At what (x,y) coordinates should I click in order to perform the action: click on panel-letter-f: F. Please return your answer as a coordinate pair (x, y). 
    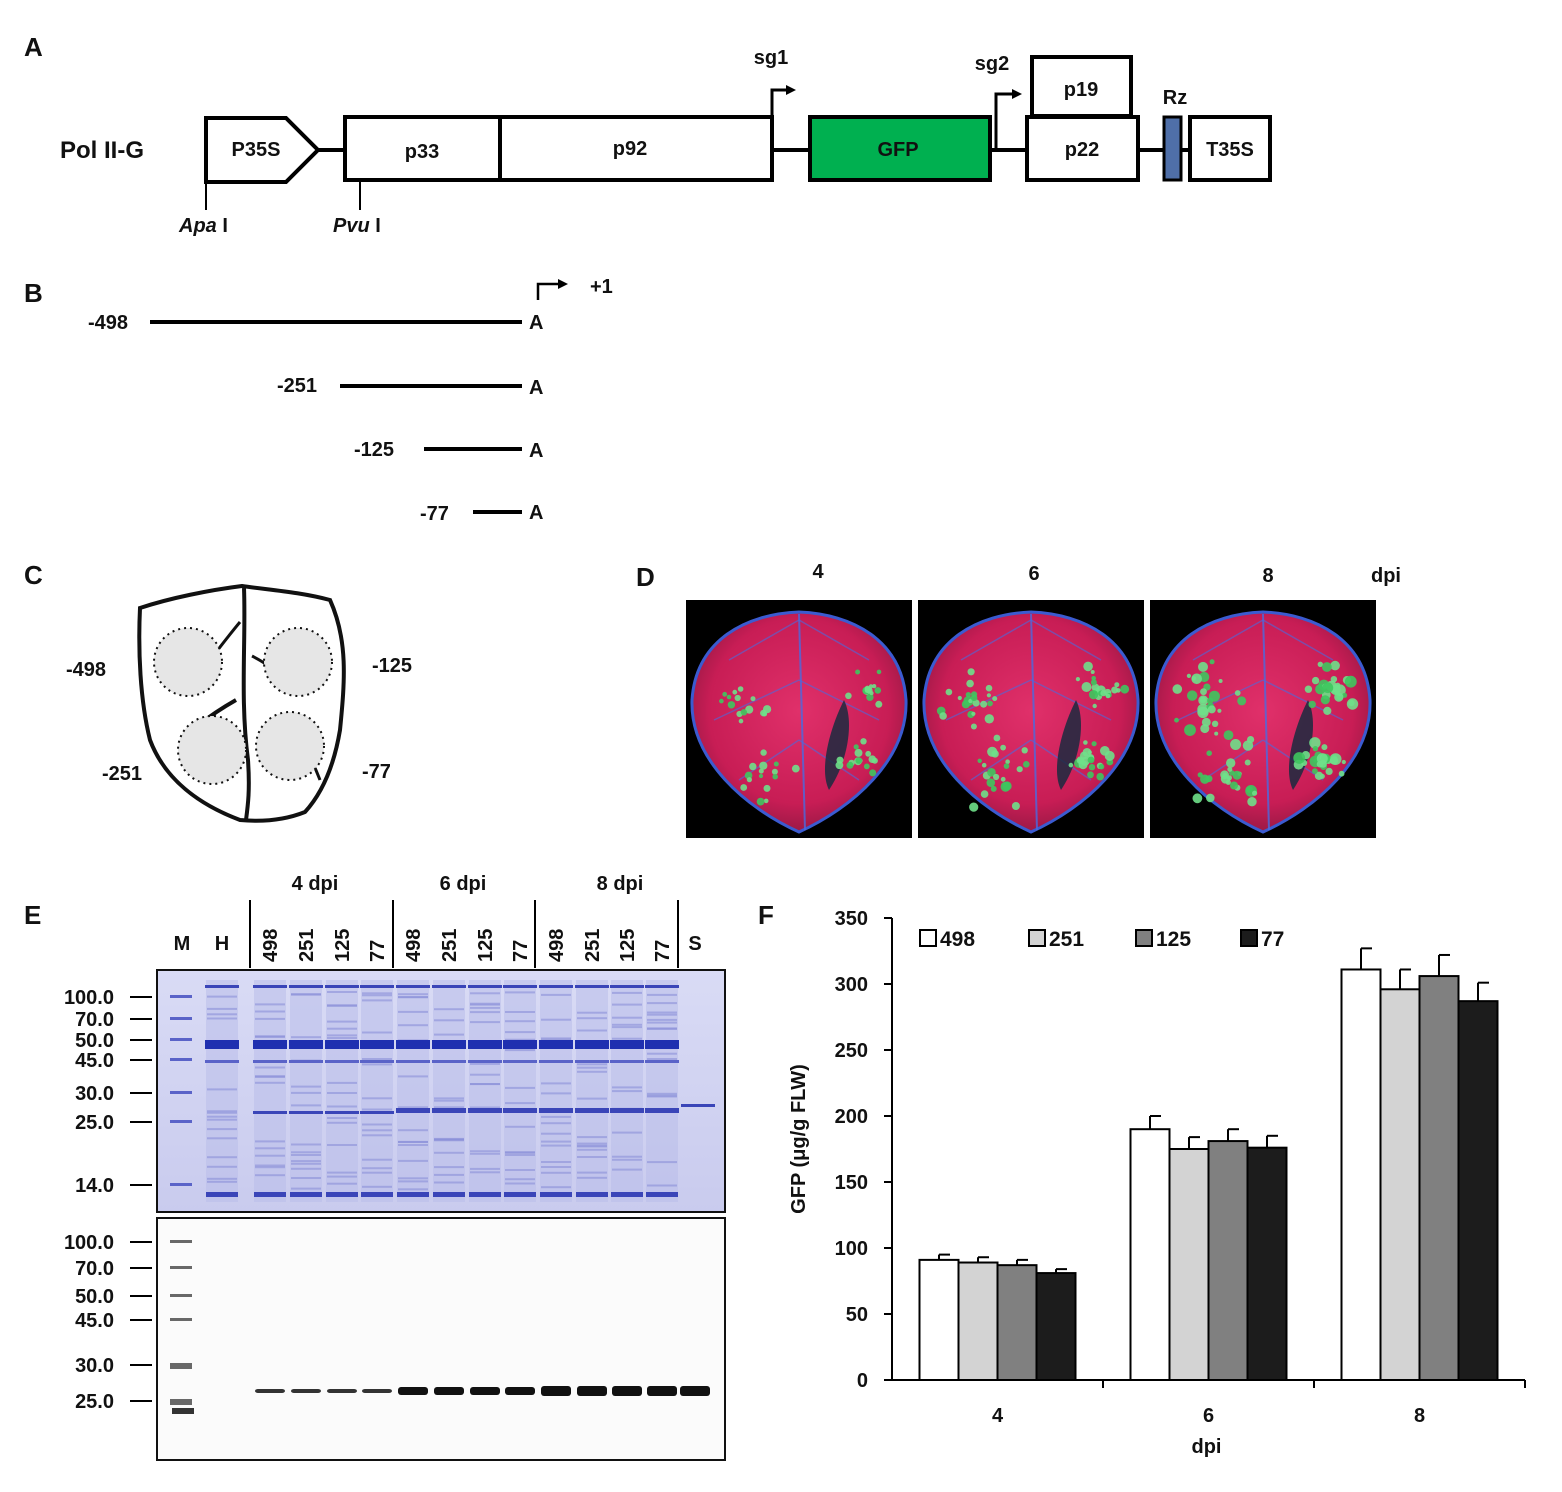
    Looking at the image, I should click on (766, 915).